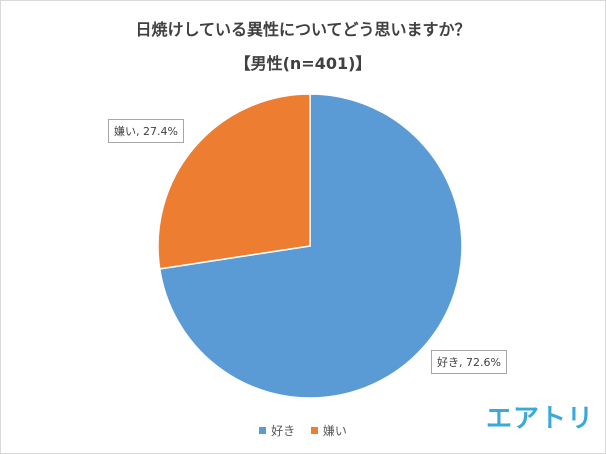 The height and width of the screenshot is (454, 606). Describe the element at coordinates (263, 430) in the screenshot. I see `legend-swatch-like` at that location.